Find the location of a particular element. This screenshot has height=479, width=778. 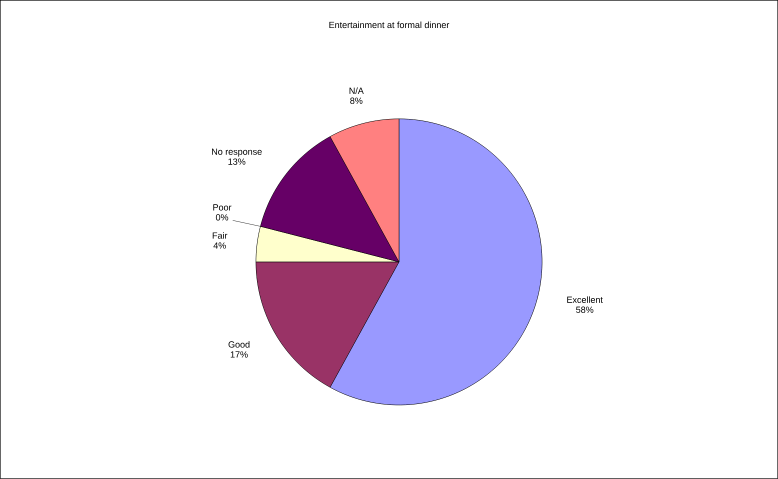

data-label: 4% is located at coordinates (219, 245).